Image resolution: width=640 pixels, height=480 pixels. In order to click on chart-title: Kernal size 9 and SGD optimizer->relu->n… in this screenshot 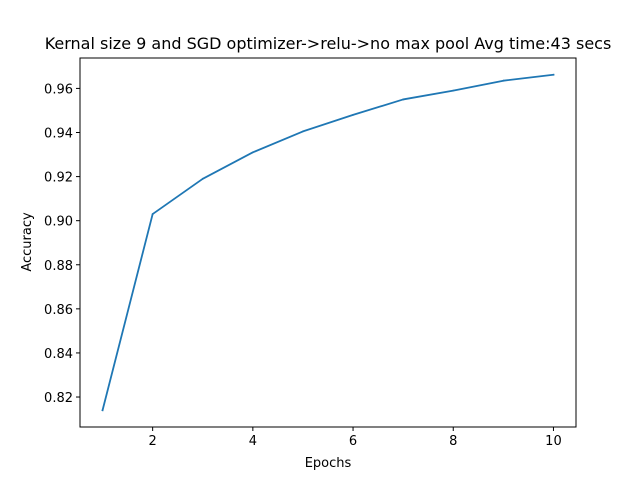, I will do `click(328, 43)`.